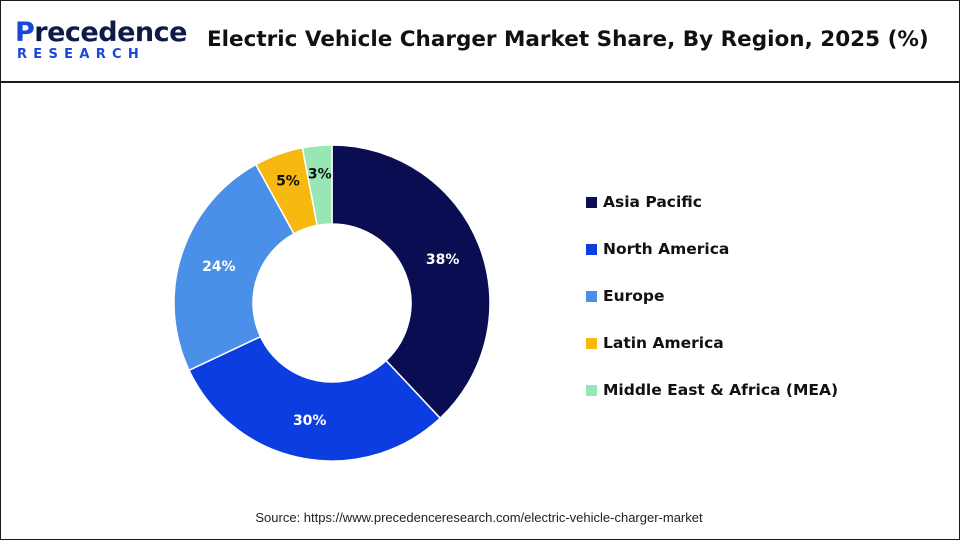  Describe the element at coordinates (25, 32) in the screenshot. I see `logo-wordmark-lead: P` at that location.